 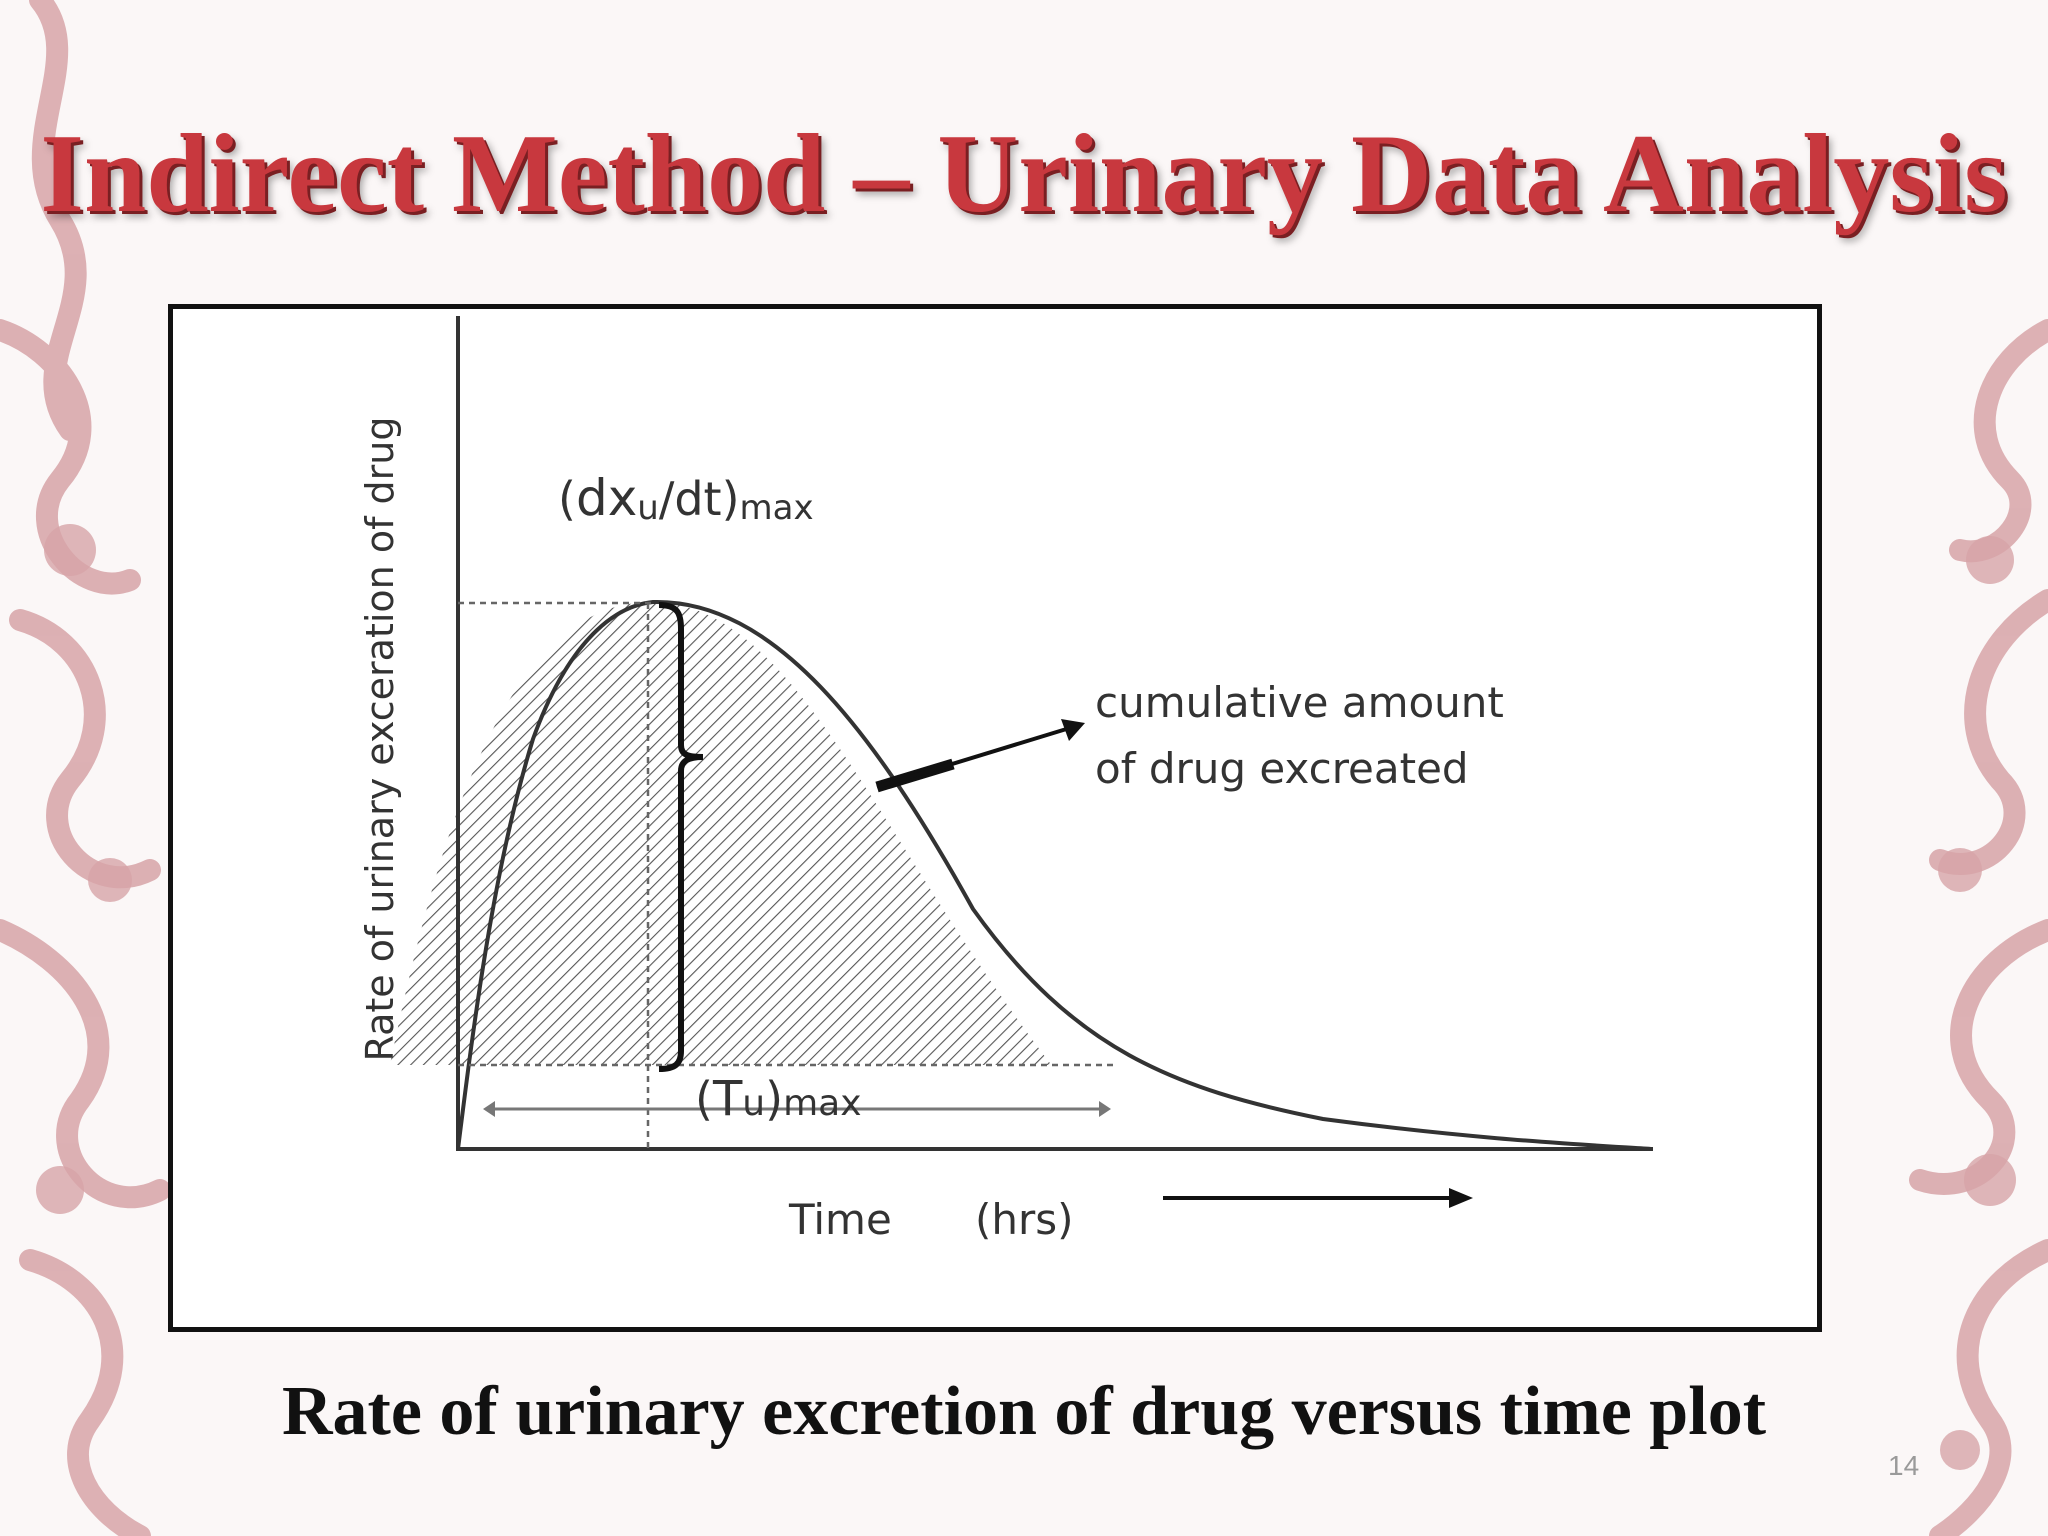 What do you see at coordinates (975, 757) in the screenshot?
I see `annotation-pointer-arrow` at bounding box center [975, 757].